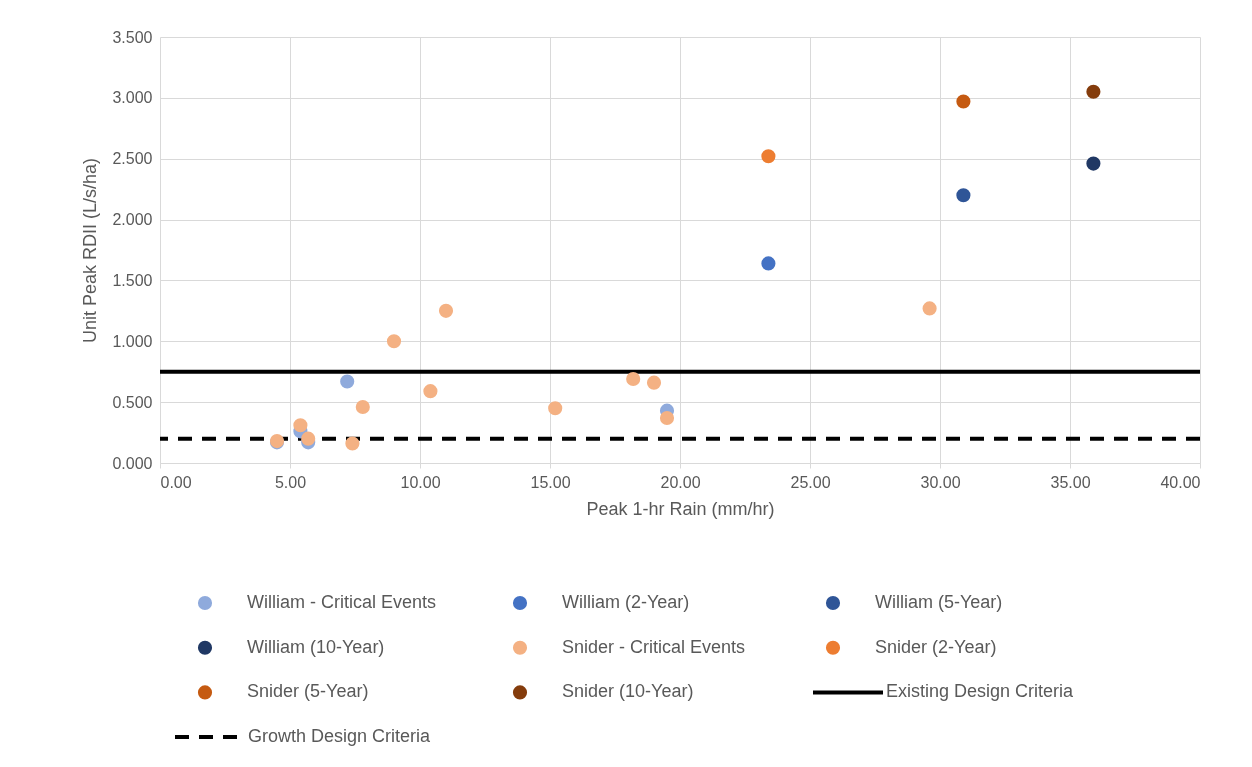 This screenshot has height=767, width=1252. What do you see at coordinates (936, 646) in the screenshot?
I see `legend-label: Snider (2-Year)` at bounding box center [936, 646].